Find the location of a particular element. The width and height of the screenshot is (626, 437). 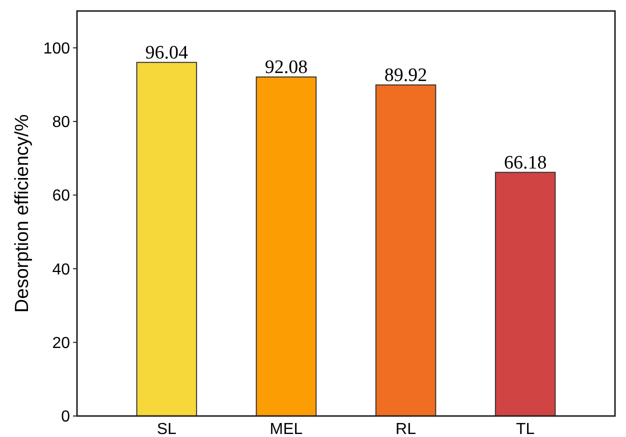

y-tick-label: 40 is located at coordinates (61, 269).